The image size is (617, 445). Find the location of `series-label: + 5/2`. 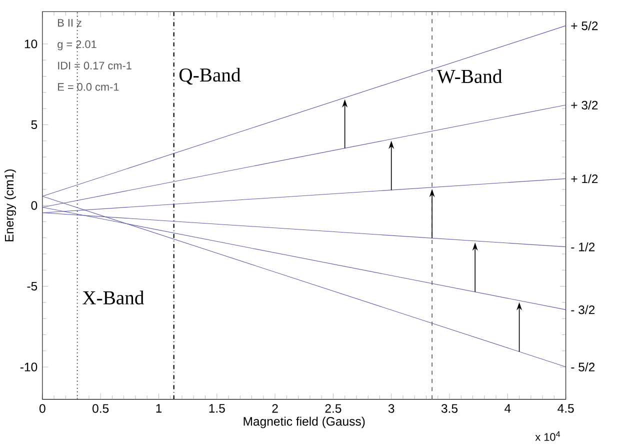

series-label: + 5/2 is located at coordinates (584, 25).